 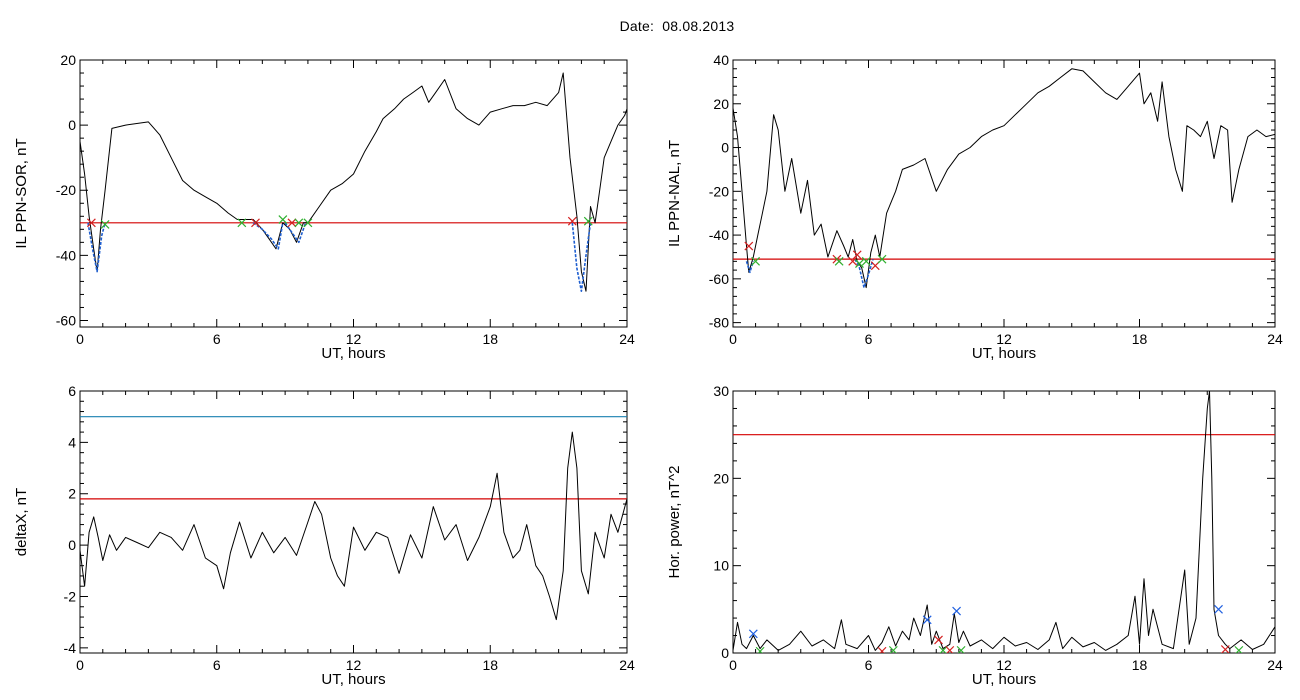 I want to click on date-value: 08.08.2013, so click(x=698, y=26).